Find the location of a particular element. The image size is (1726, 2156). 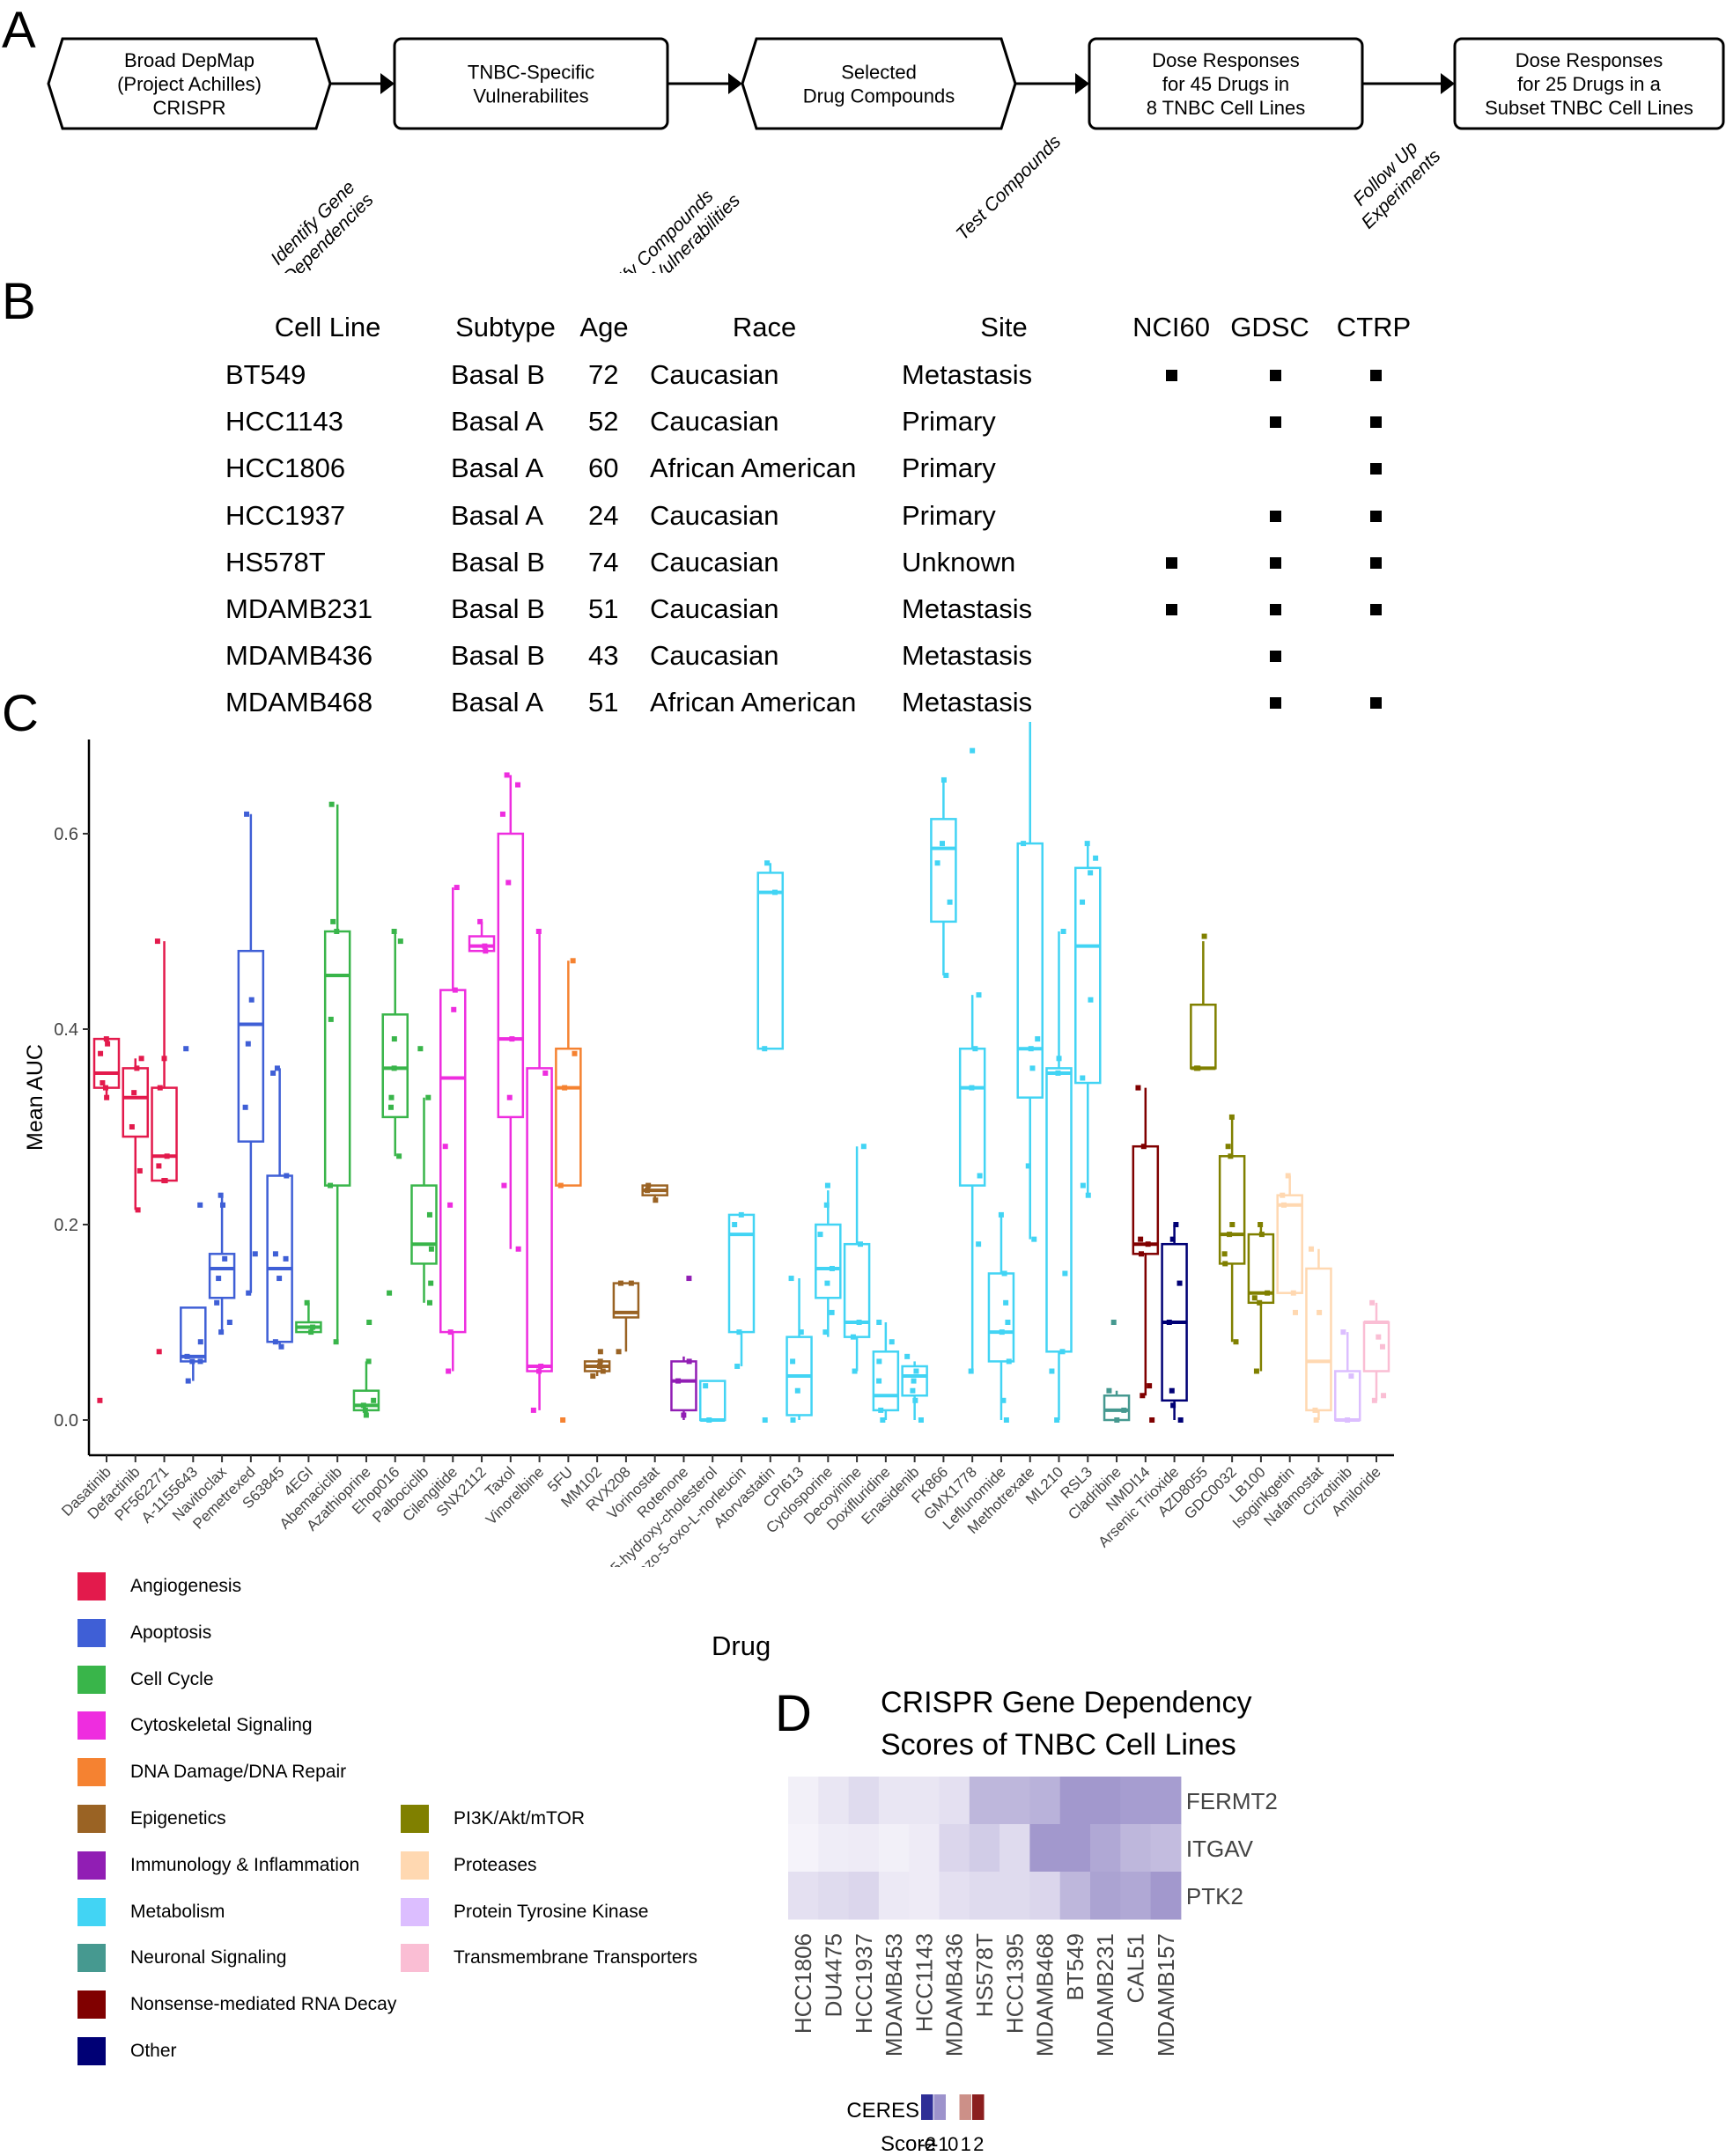

cell-age: 43 is located at coordinates (603, 656).